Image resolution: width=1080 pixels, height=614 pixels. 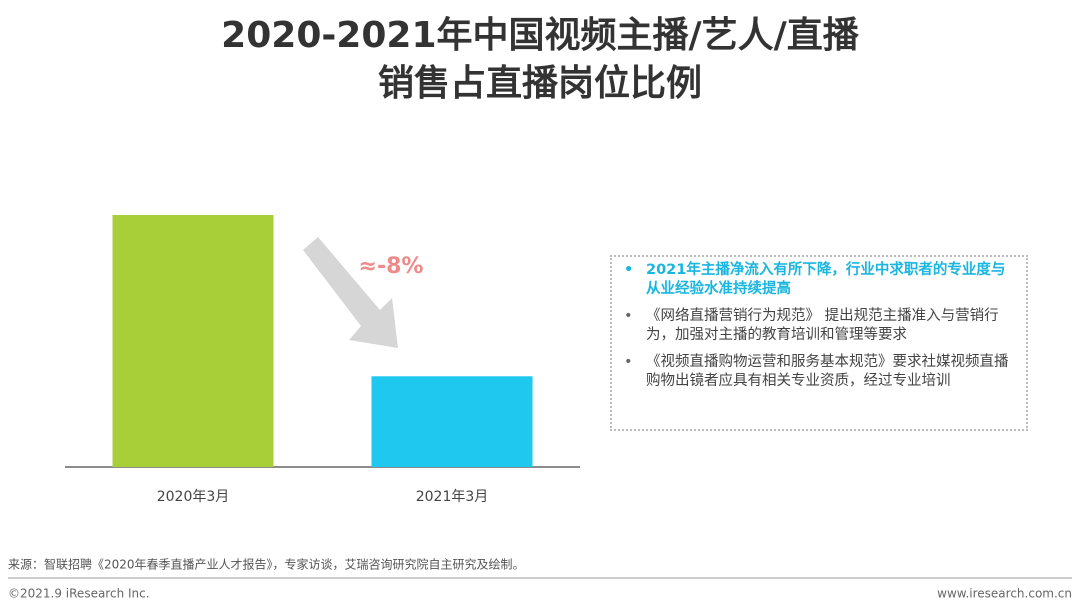 I want to click on x-tick-label: 2021年3月, so click(x=452, y=497).